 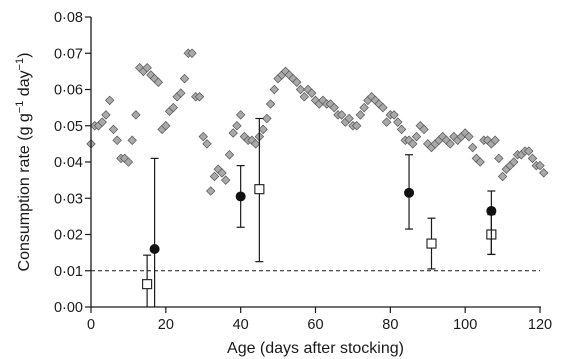 I want to click on y-axis-title-prefix: Consumption rate (g g, so click(x=24, y=192).